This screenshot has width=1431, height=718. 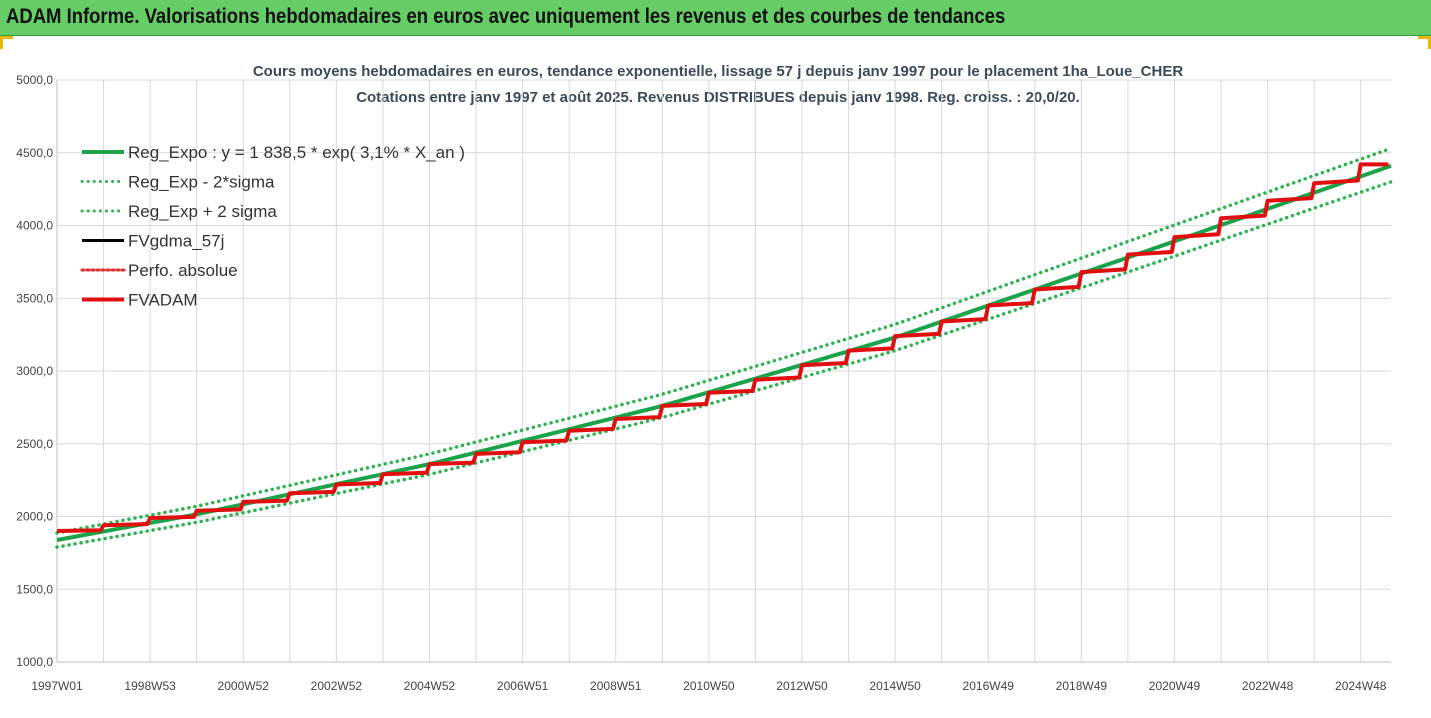 What do you see at coordinates (802, 686) in the screenshot?
I see `x-tick-label: 2012W50` at bounding box center [802, 686].